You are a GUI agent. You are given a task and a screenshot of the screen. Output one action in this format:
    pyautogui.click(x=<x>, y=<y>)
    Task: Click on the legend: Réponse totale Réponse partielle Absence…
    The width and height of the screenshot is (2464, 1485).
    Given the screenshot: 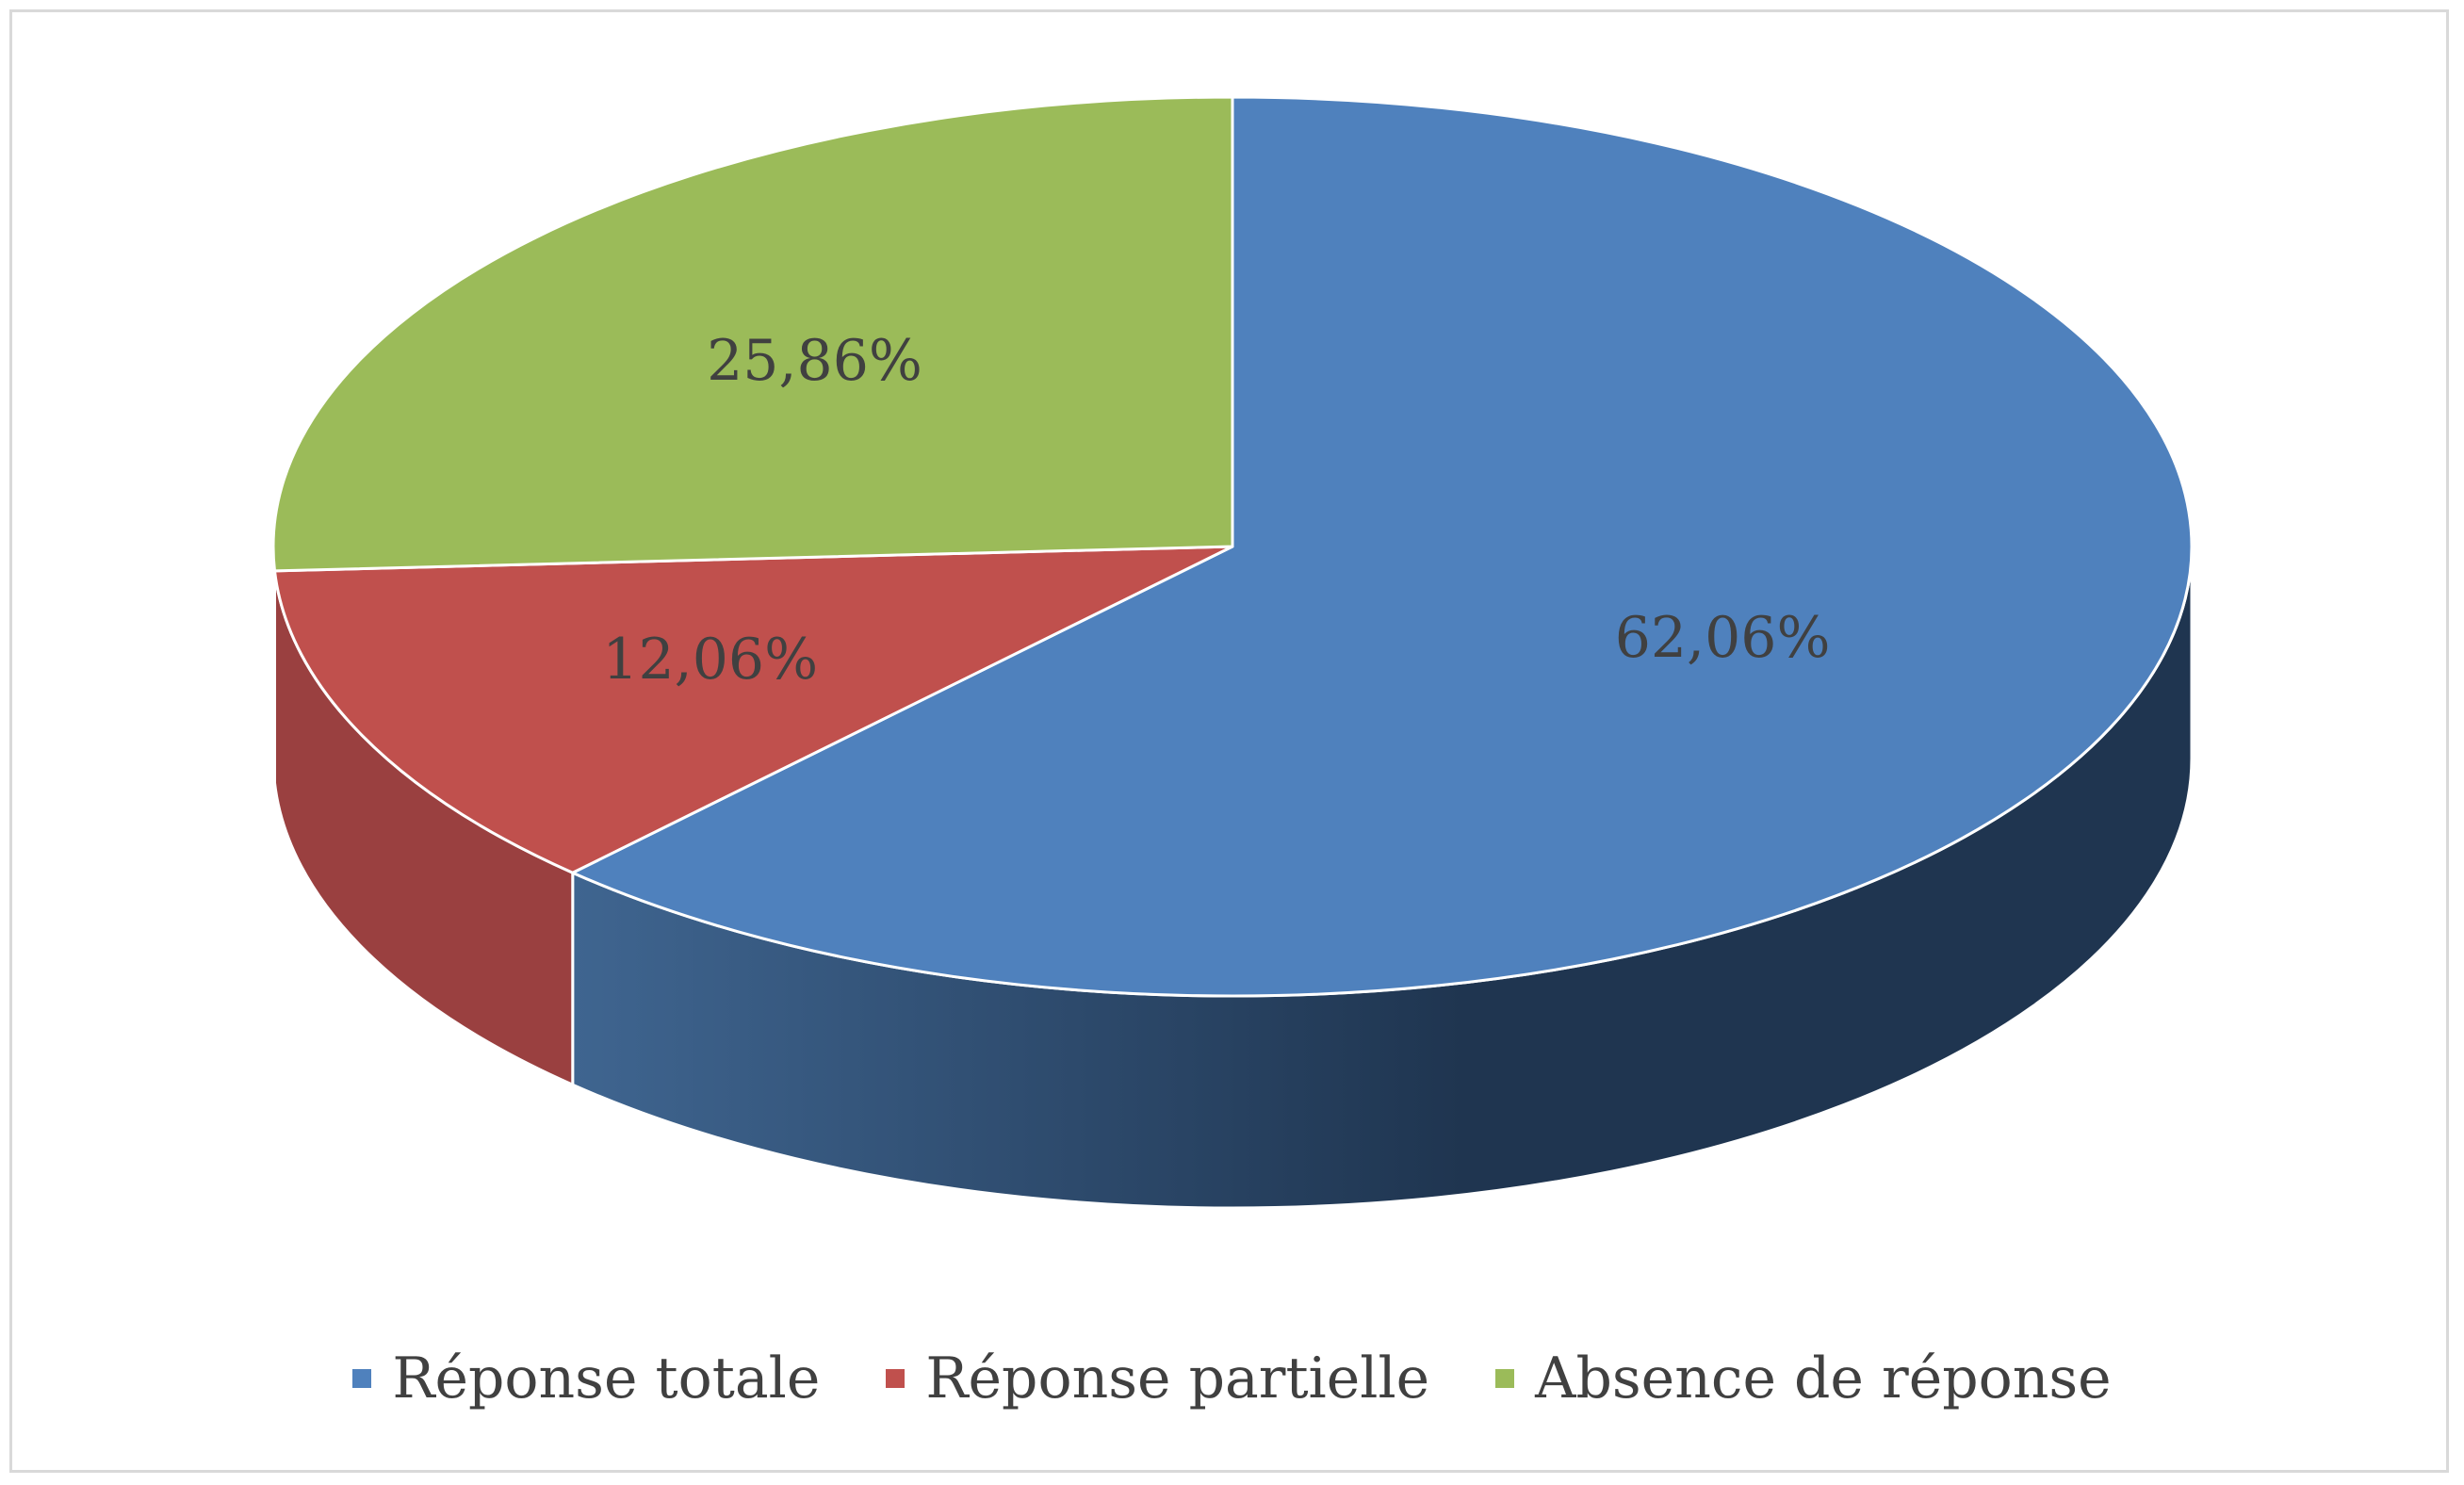 What is the action you would take?
    pyautogui.click(x=1232, y=1379)
    